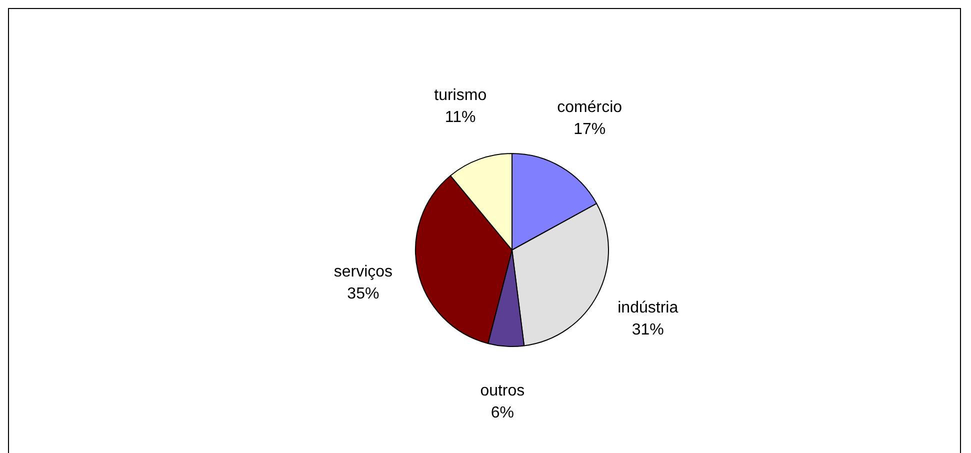 Image resolution: width=971 pixels, height=453 pixels. I want to click on slice-label: outros, so click(502, 391).